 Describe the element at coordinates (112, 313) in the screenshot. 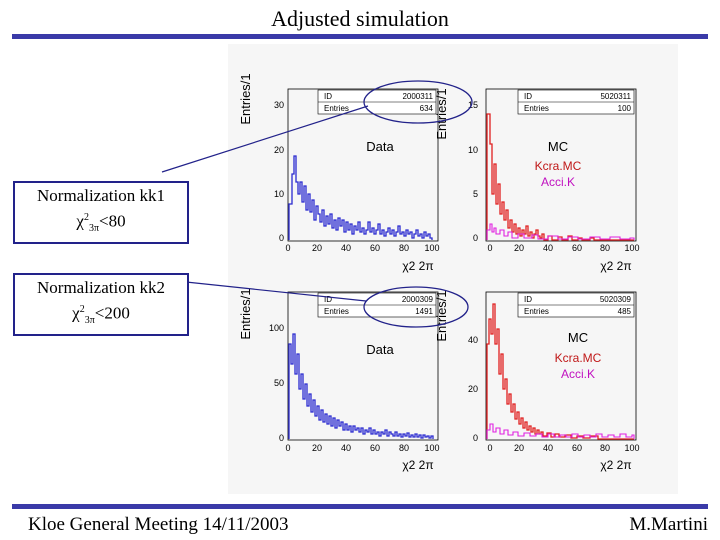

I see `norm-kk2-cut: <200` at that location.